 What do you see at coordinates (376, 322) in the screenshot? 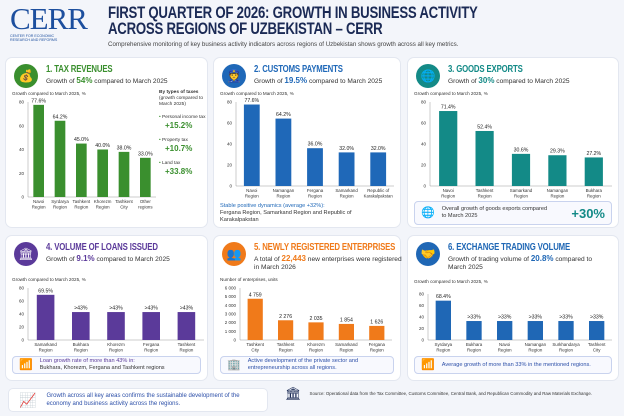
I see `bar-value-label: 1 626` at bounding box center [376, 322].